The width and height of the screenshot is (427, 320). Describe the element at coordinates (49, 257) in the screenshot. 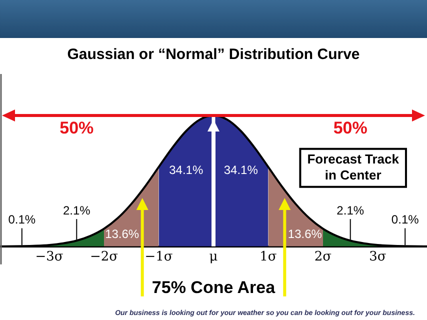

I see `x-tick-label: −3σ` at that location.